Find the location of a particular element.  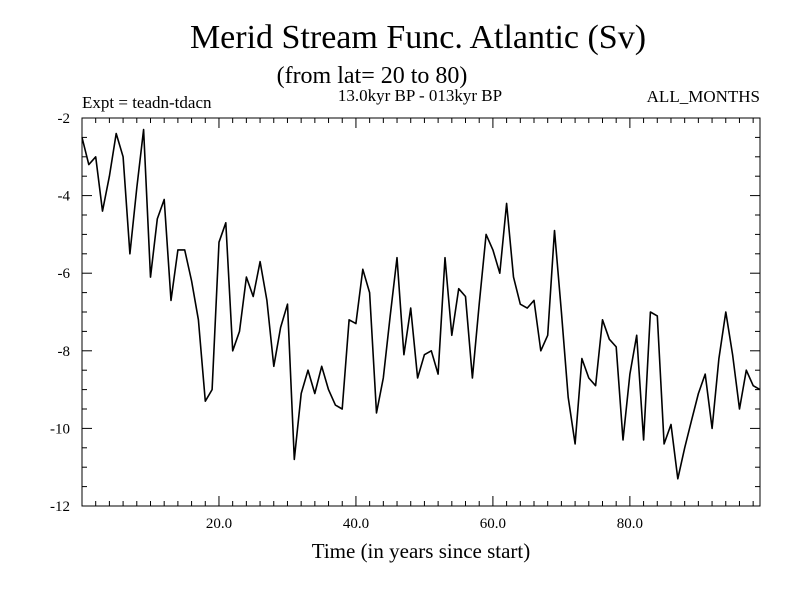

period-label: 13.0kyr BP - 013kyr BP is located at coordinates (420, 95).